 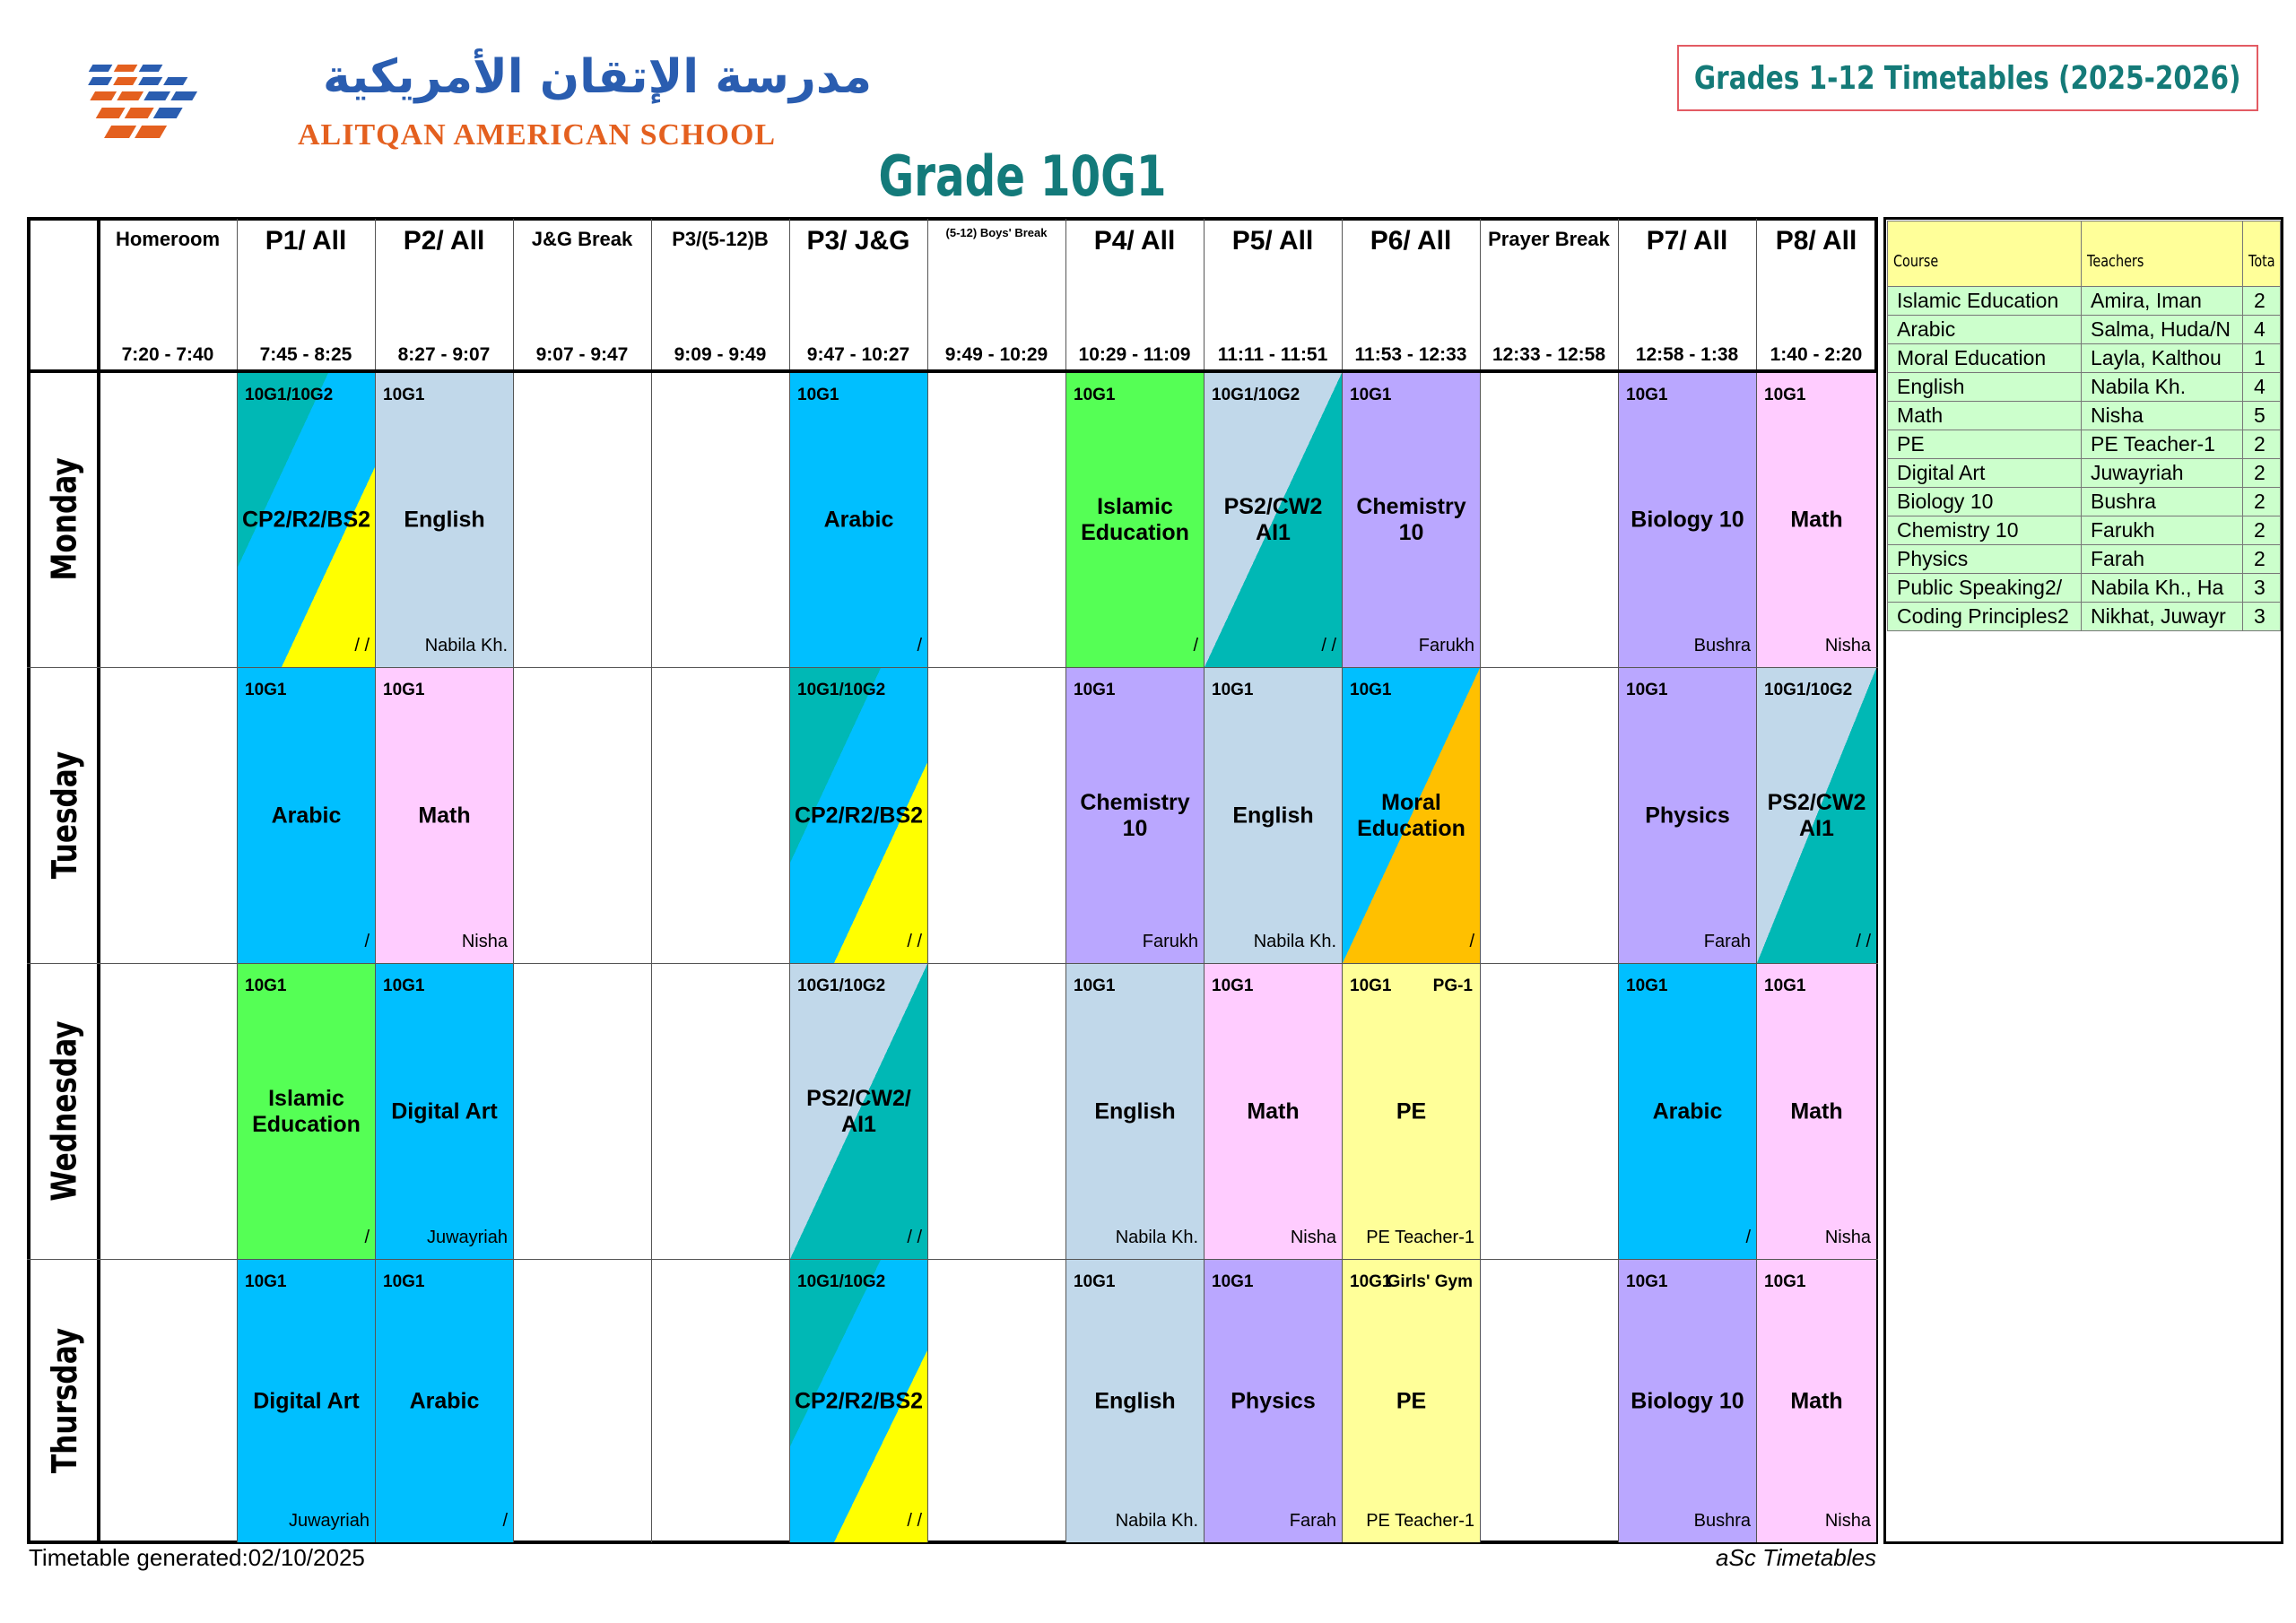 I want to click on lesson-subject: PS2/CW2/ AI1, so click(x=858, y=1111).